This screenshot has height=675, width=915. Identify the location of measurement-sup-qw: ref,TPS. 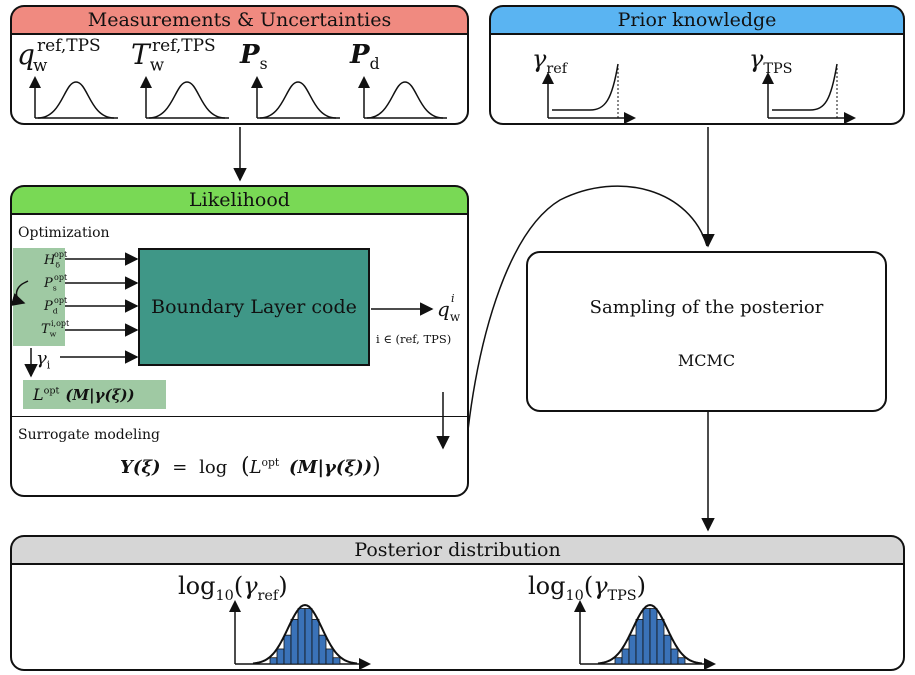
(69, 46).